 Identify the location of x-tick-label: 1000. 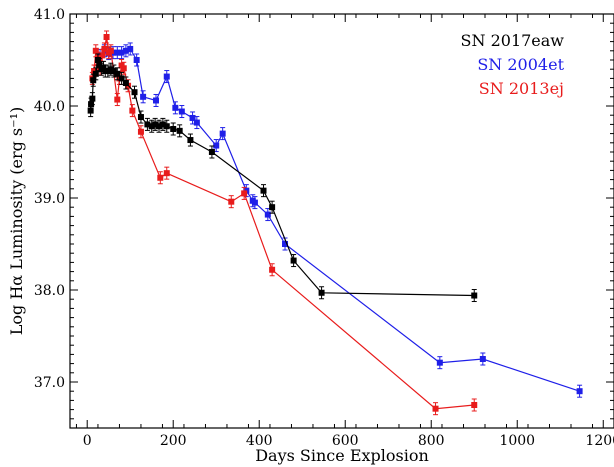
(517, 441).